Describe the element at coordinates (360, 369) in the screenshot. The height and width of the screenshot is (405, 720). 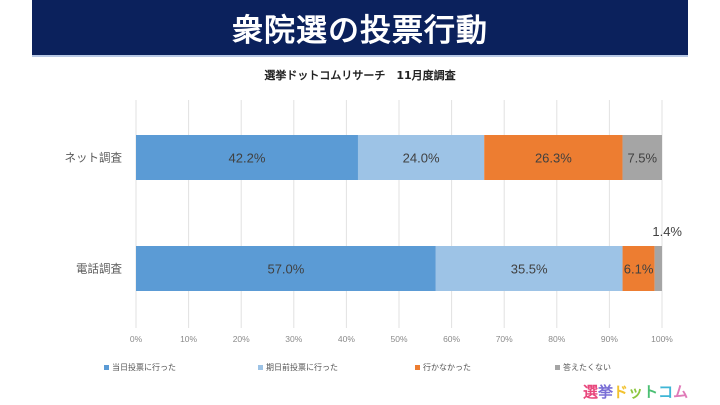
I see `chart-legend: 当日投票に行った 期日前投票に行った 行かなかった 答えたくない` at that location.